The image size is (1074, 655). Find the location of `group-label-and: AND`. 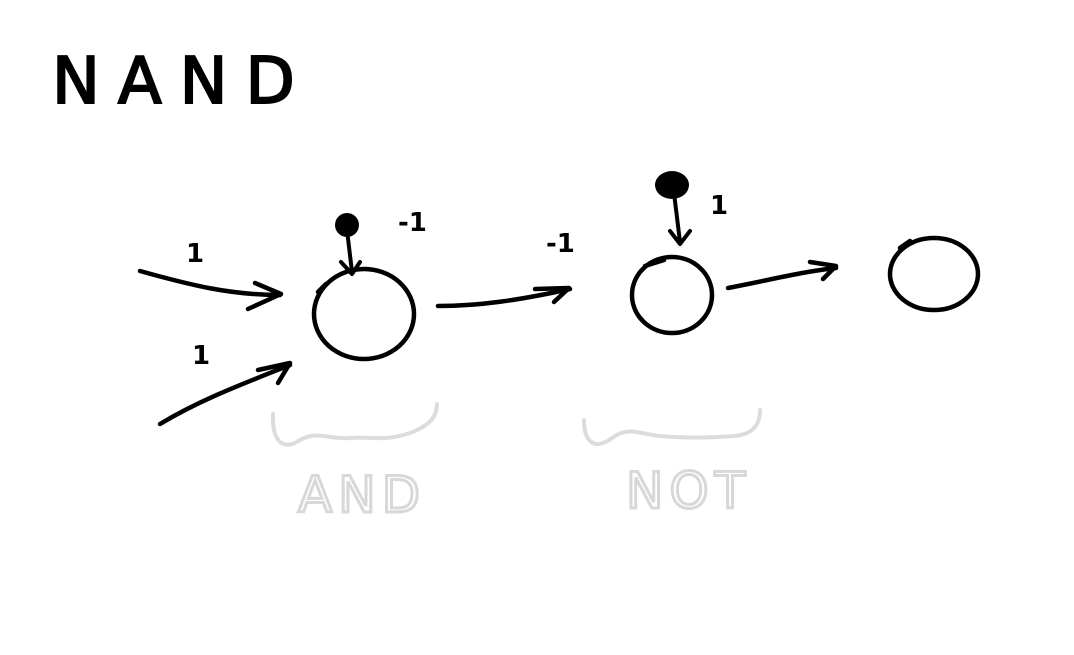

group-label-and: AND is located at coordinates (362, 495).